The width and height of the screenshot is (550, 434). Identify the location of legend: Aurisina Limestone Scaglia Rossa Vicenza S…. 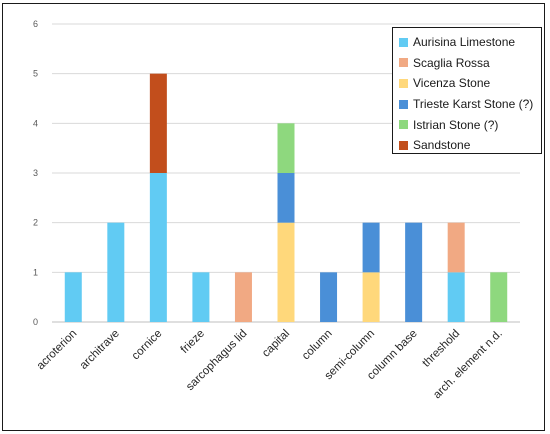
(467, 90).